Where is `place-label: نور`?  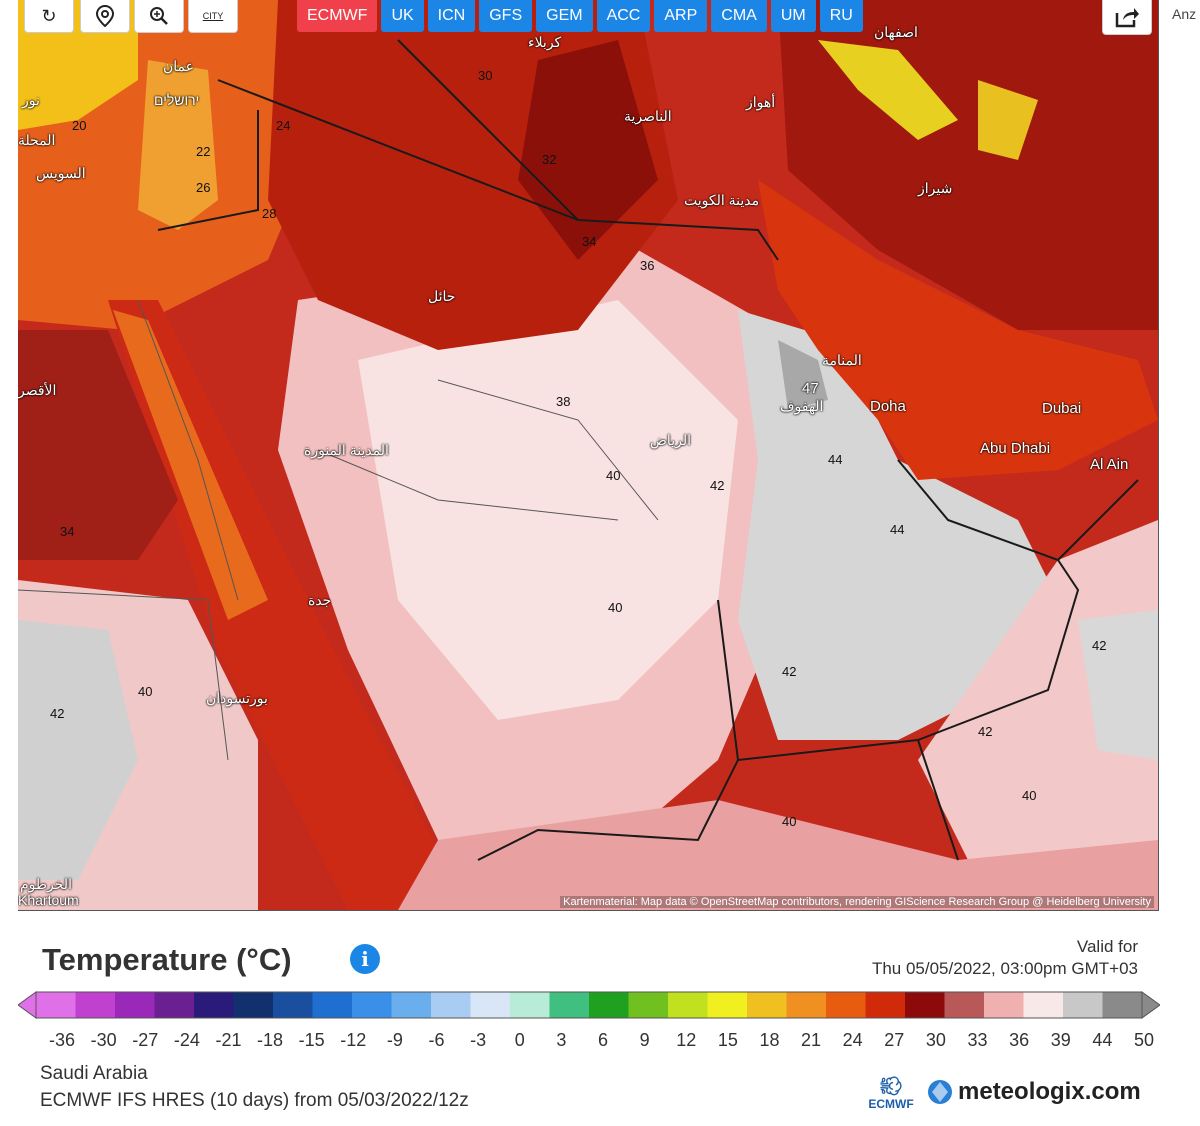
place-label: نور is located at coordinates (31, 100).